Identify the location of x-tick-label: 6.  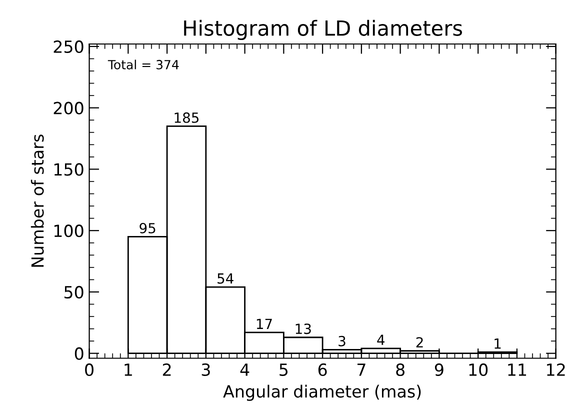
(322, 369).